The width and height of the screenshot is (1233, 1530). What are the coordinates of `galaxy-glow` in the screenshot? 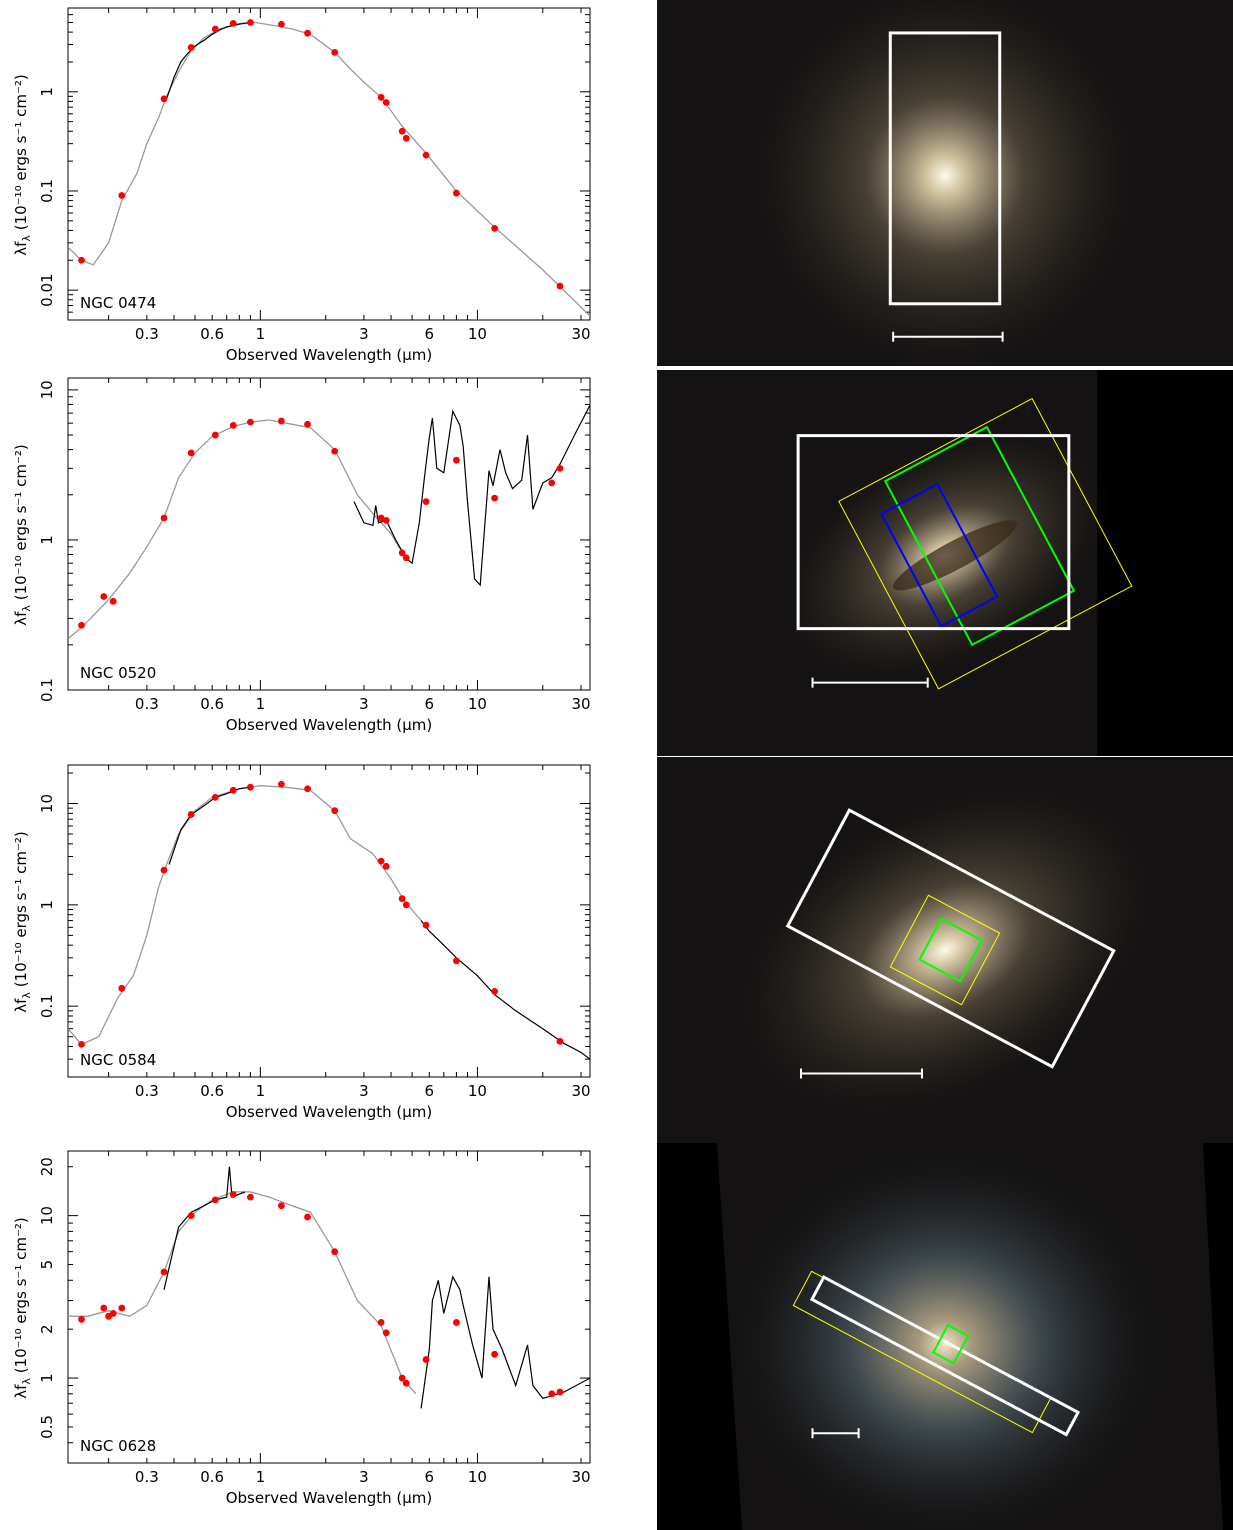 It's located at (945, 1337).